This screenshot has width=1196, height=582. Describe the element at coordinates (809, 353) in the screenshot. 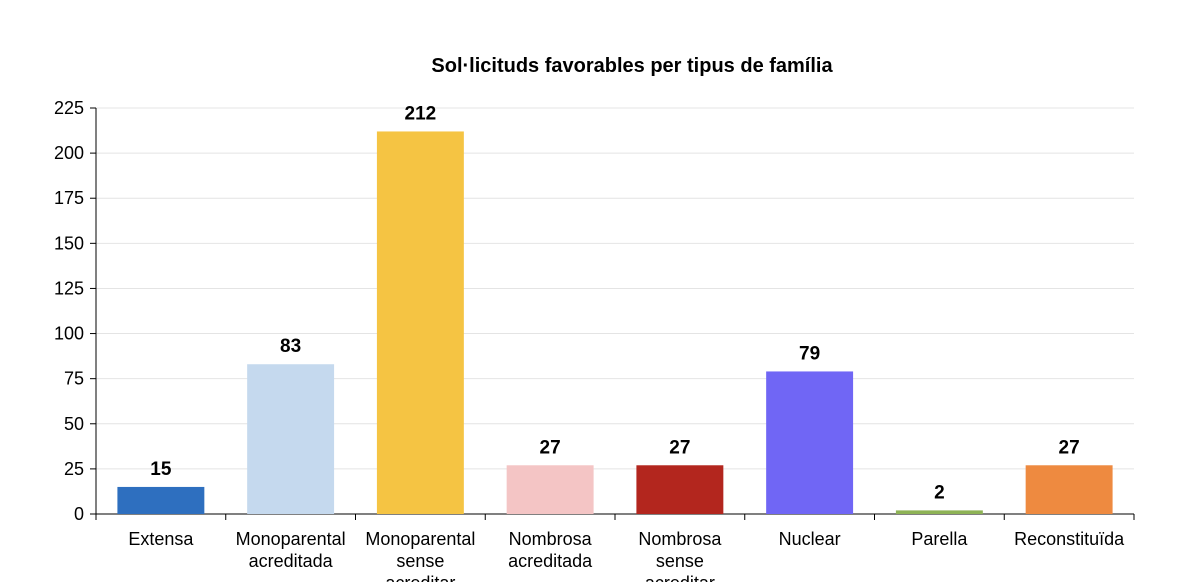

I see `data-label: 79` at that location.